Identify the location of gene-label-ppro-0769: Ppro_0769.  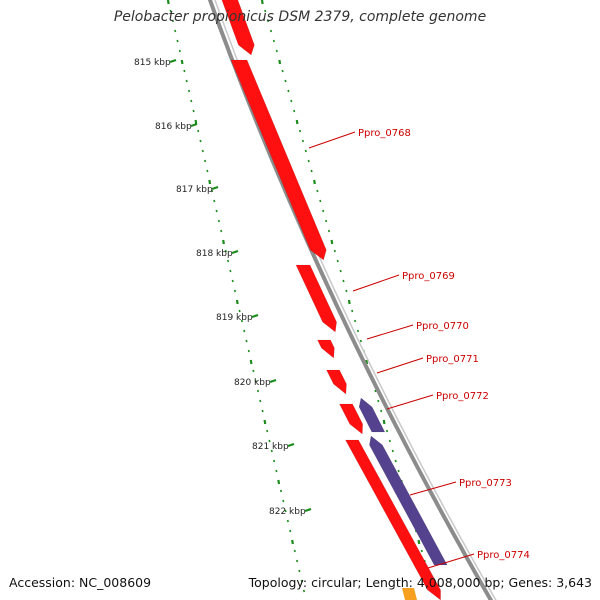
(403, 281).